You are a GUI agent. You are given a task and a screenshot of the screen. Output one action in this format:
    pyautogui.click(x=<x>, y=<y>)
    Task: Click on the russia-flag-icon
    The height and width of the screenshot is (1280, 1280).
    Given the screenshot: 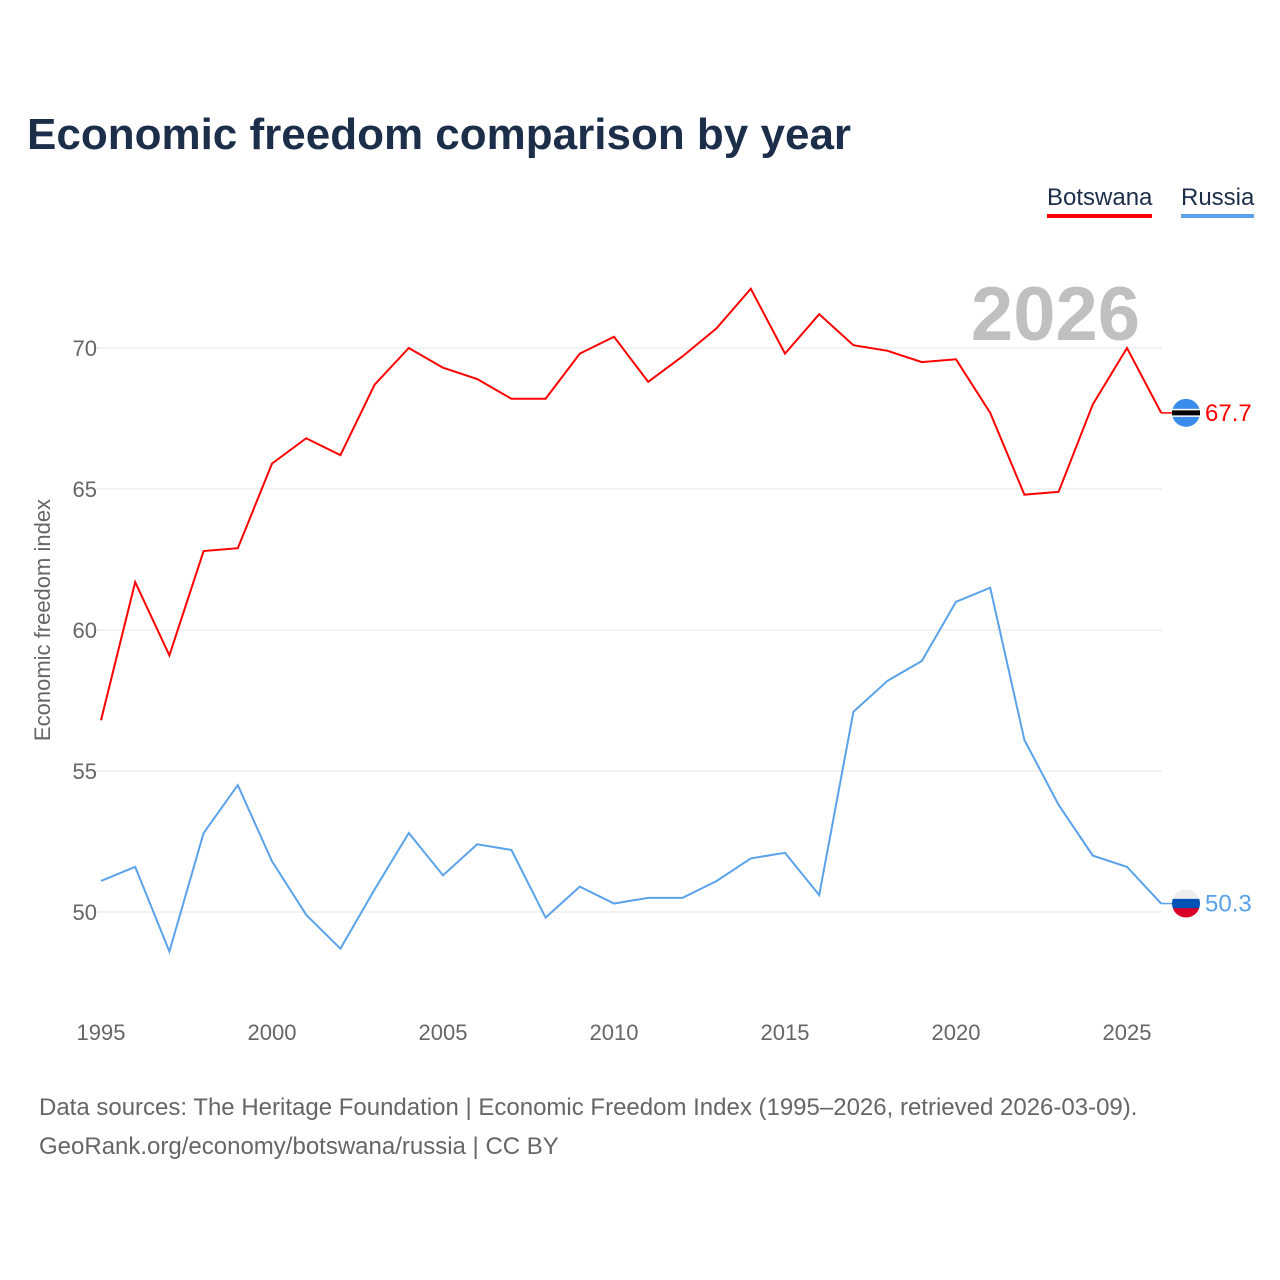 What is the action you would take?
    pyautogui.click(x=1186, y=903)
    